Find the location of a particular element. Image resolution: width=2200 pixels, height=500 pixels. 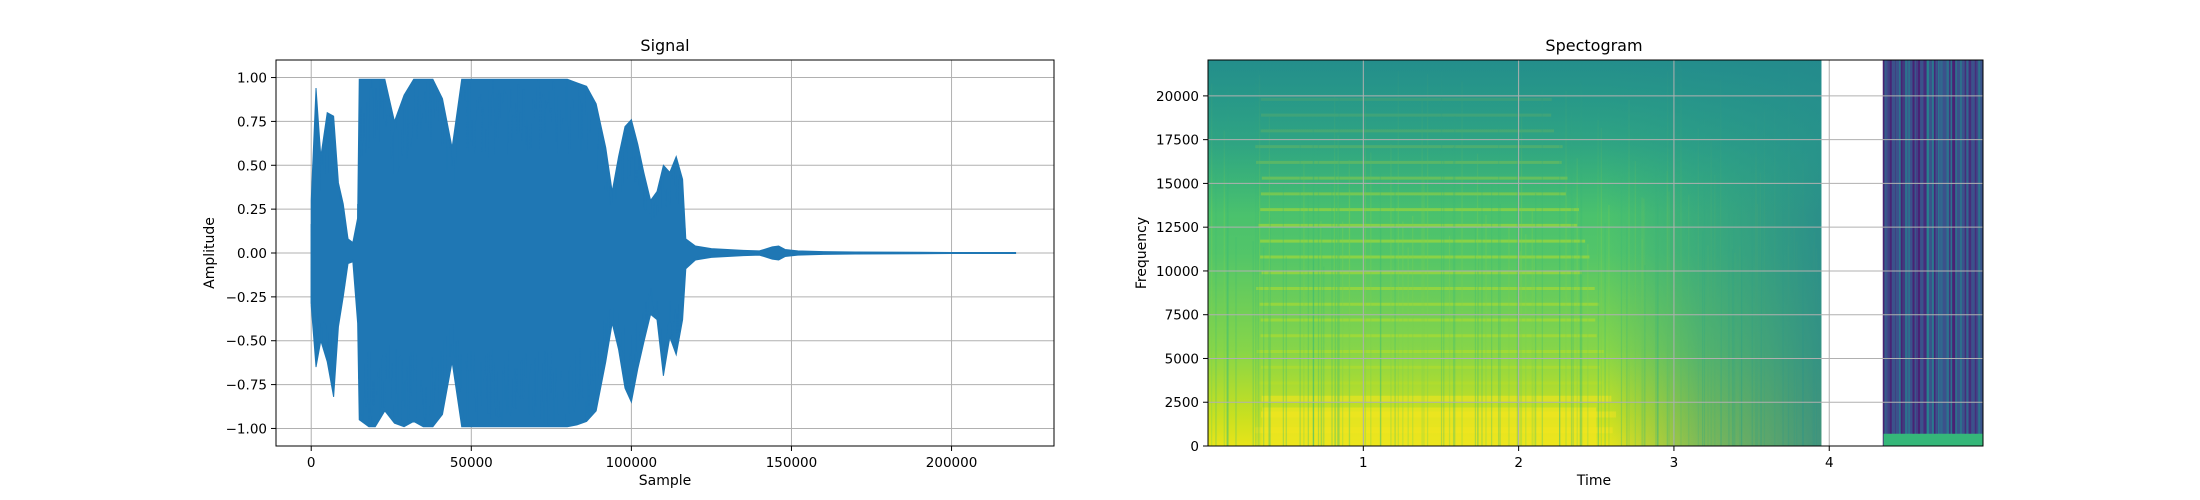

spectrogram-y-tick-label: 10000 is located at coordinates (1177, 272).